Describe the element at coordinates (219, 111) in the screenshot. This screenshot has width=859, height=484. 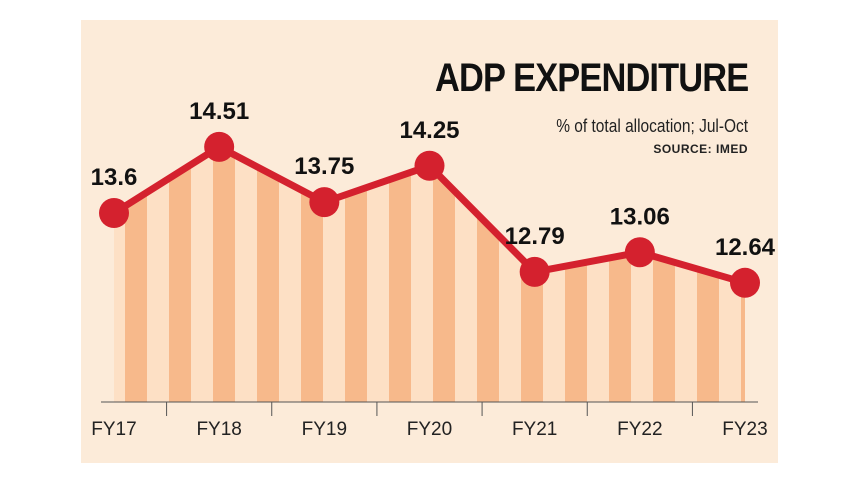
I see `data-label-fy18: 14.51` at that location.